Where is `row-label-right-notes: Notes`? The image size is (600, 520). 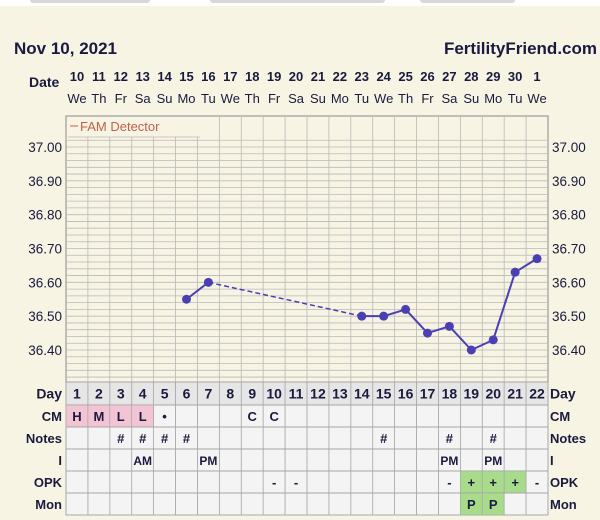 row-label-right-notes: Notes is located at coordinates (568, 438).